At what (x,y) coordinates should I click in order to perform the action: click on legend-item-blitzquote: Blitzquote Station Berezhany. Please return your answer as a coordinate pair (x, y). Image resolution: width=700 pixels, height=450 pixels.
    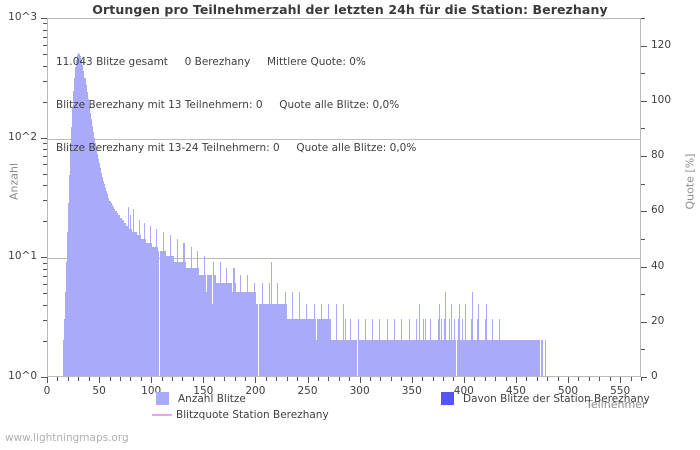
    Looking at the image, I should click on (240, 415).